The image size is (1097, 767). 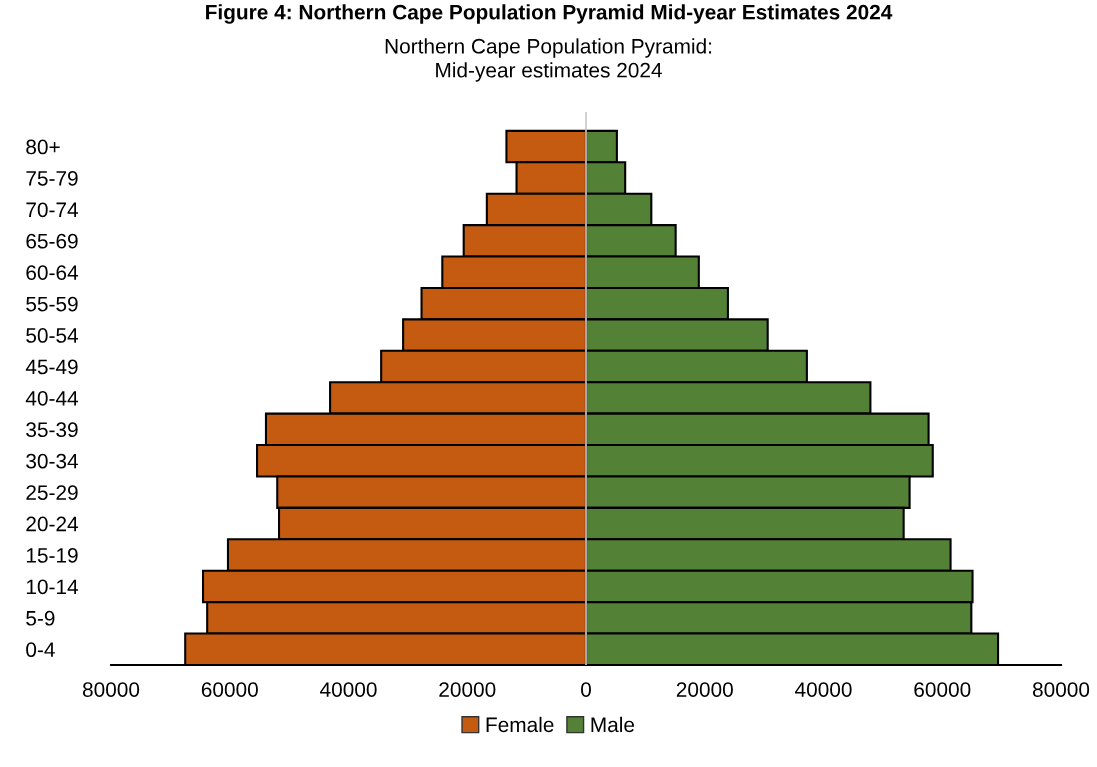 I want to click on y-tick-label: 45-49, so click(x=51, y=367).